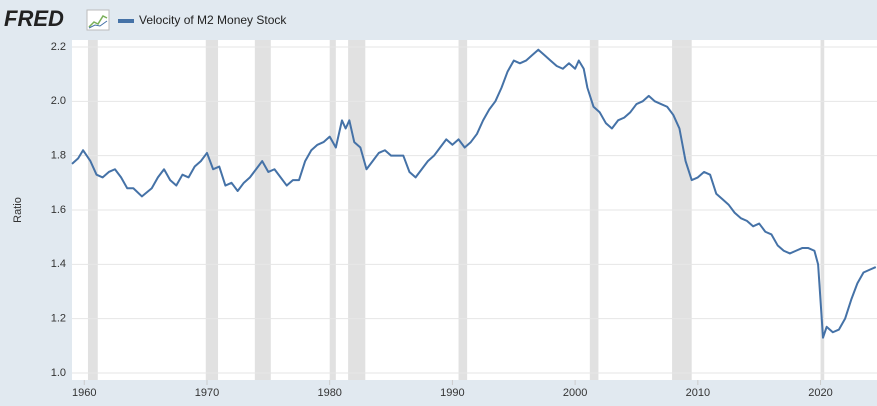 The width and height of the screenshot is (877, 406). I want to click on logo-icon, so click(98, 20).